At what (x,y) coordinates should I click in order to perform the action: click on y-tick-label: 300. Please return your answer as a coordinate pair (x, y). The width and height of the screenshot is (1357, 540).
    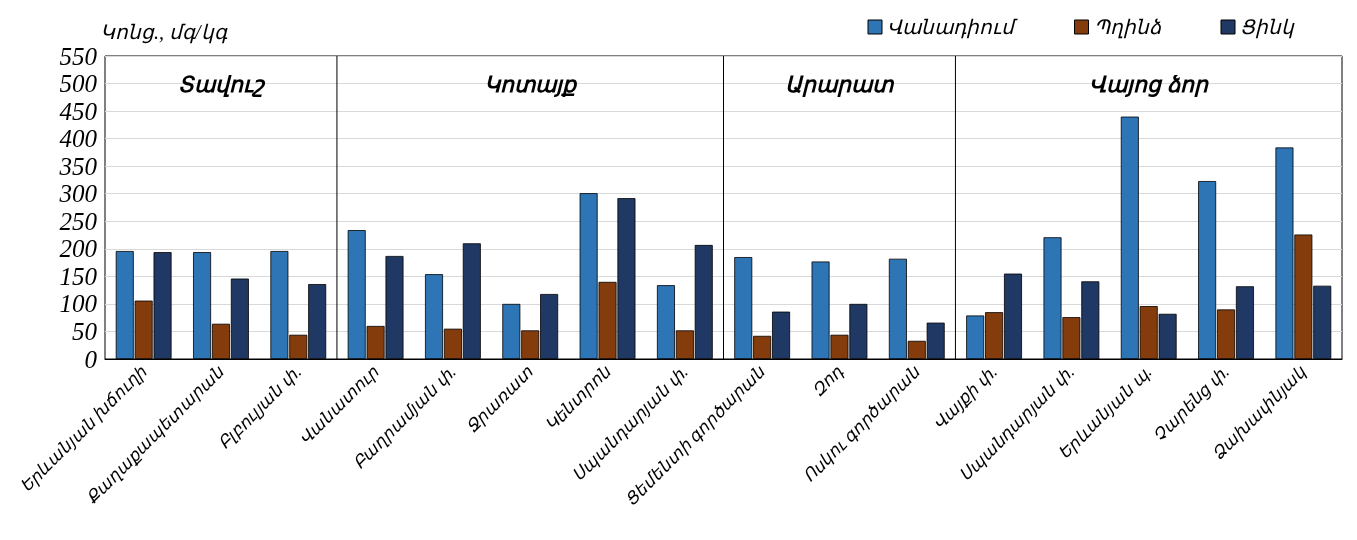
    Looking at the image, I should click on (78, 194).